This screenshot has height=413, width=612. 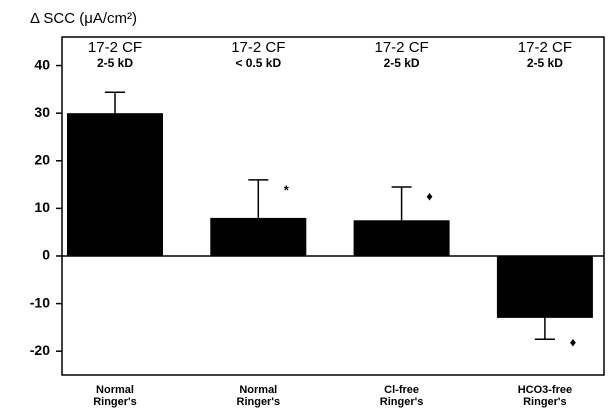 What do you see at coordinates (401, 396) in the screenshot?
I see `x-tick-label: Cl-free Ringer's` at bounding box center [401, 396].